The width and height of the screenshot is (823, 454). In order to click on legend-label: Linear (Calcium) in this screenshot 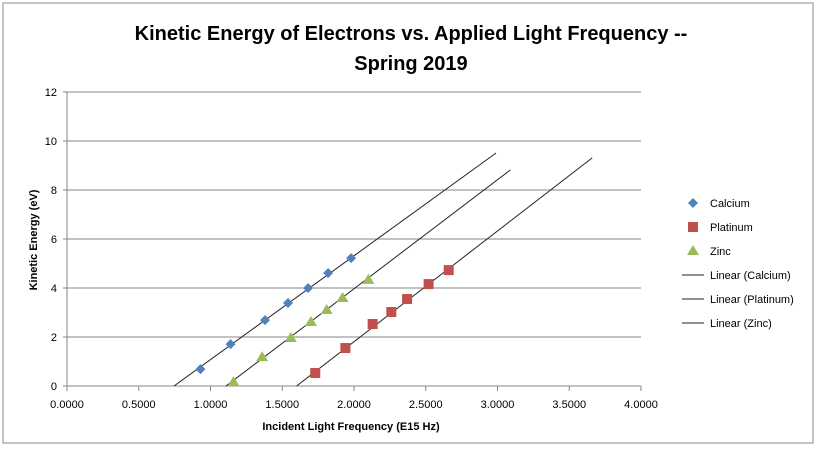, I will do `click(750, 276)`.